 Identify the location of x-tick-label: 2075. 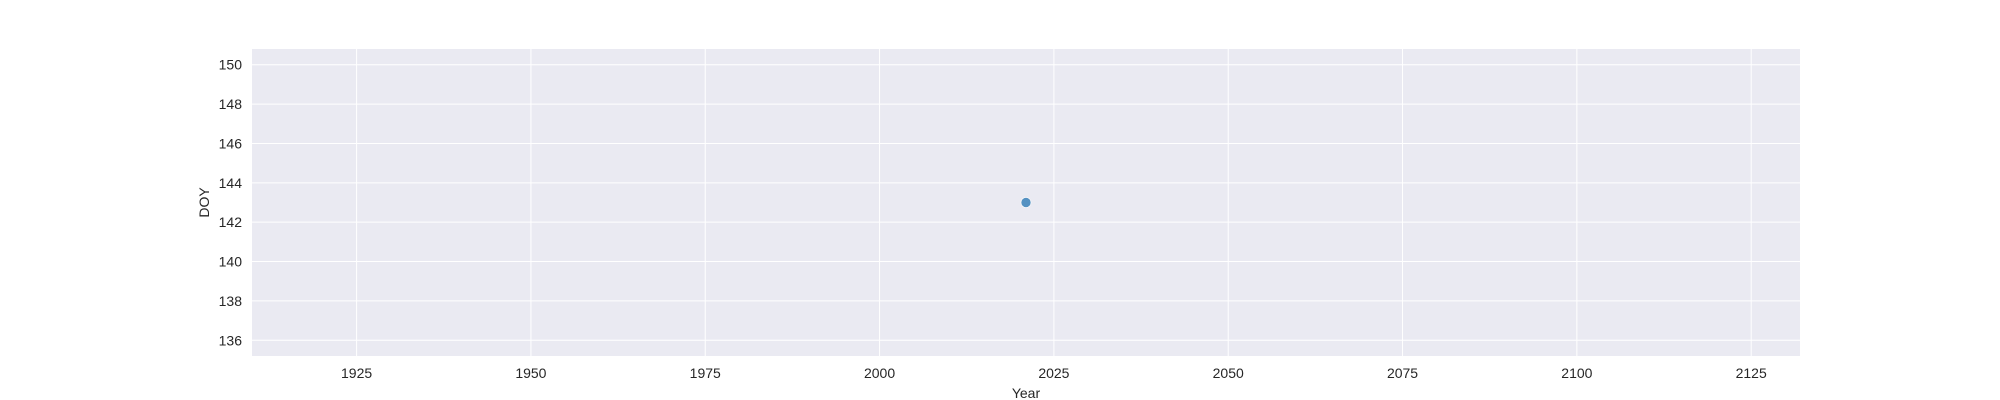
(1402, 373).